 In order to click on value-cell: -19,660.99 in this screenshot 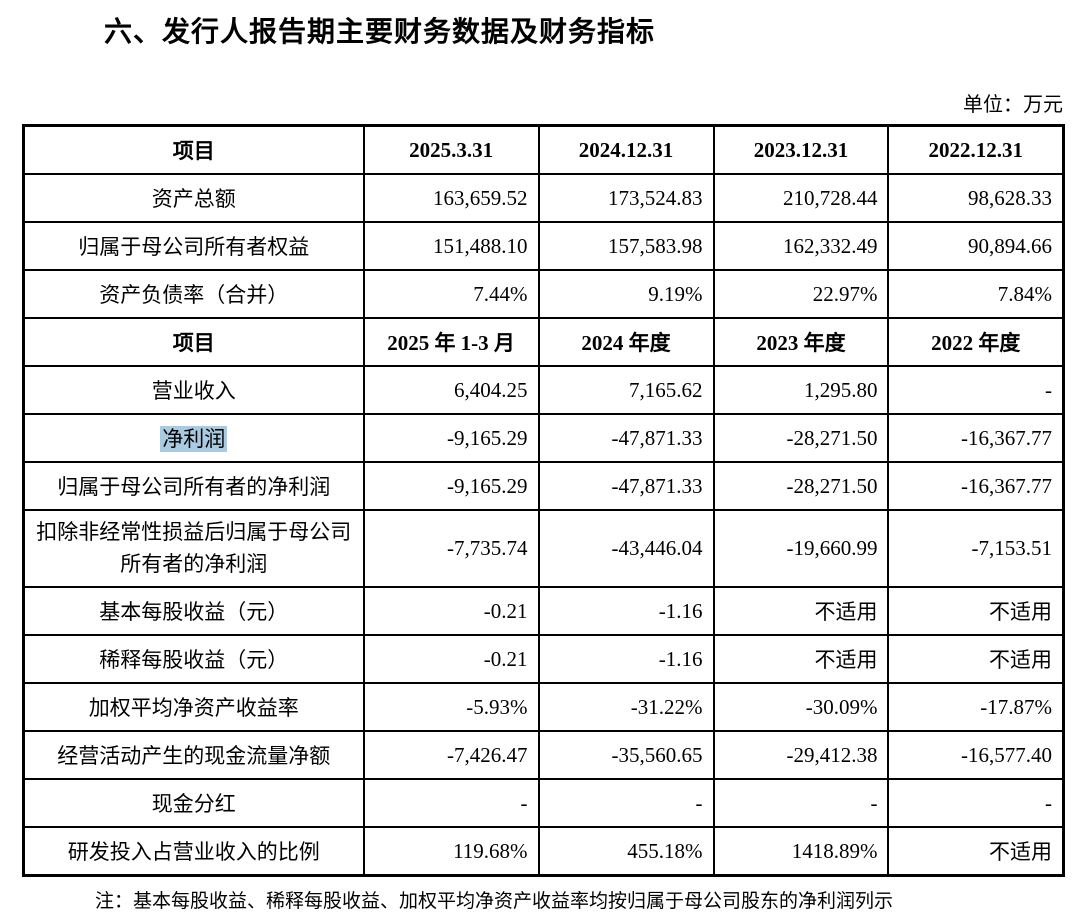, I will do `click(801, 548)`.